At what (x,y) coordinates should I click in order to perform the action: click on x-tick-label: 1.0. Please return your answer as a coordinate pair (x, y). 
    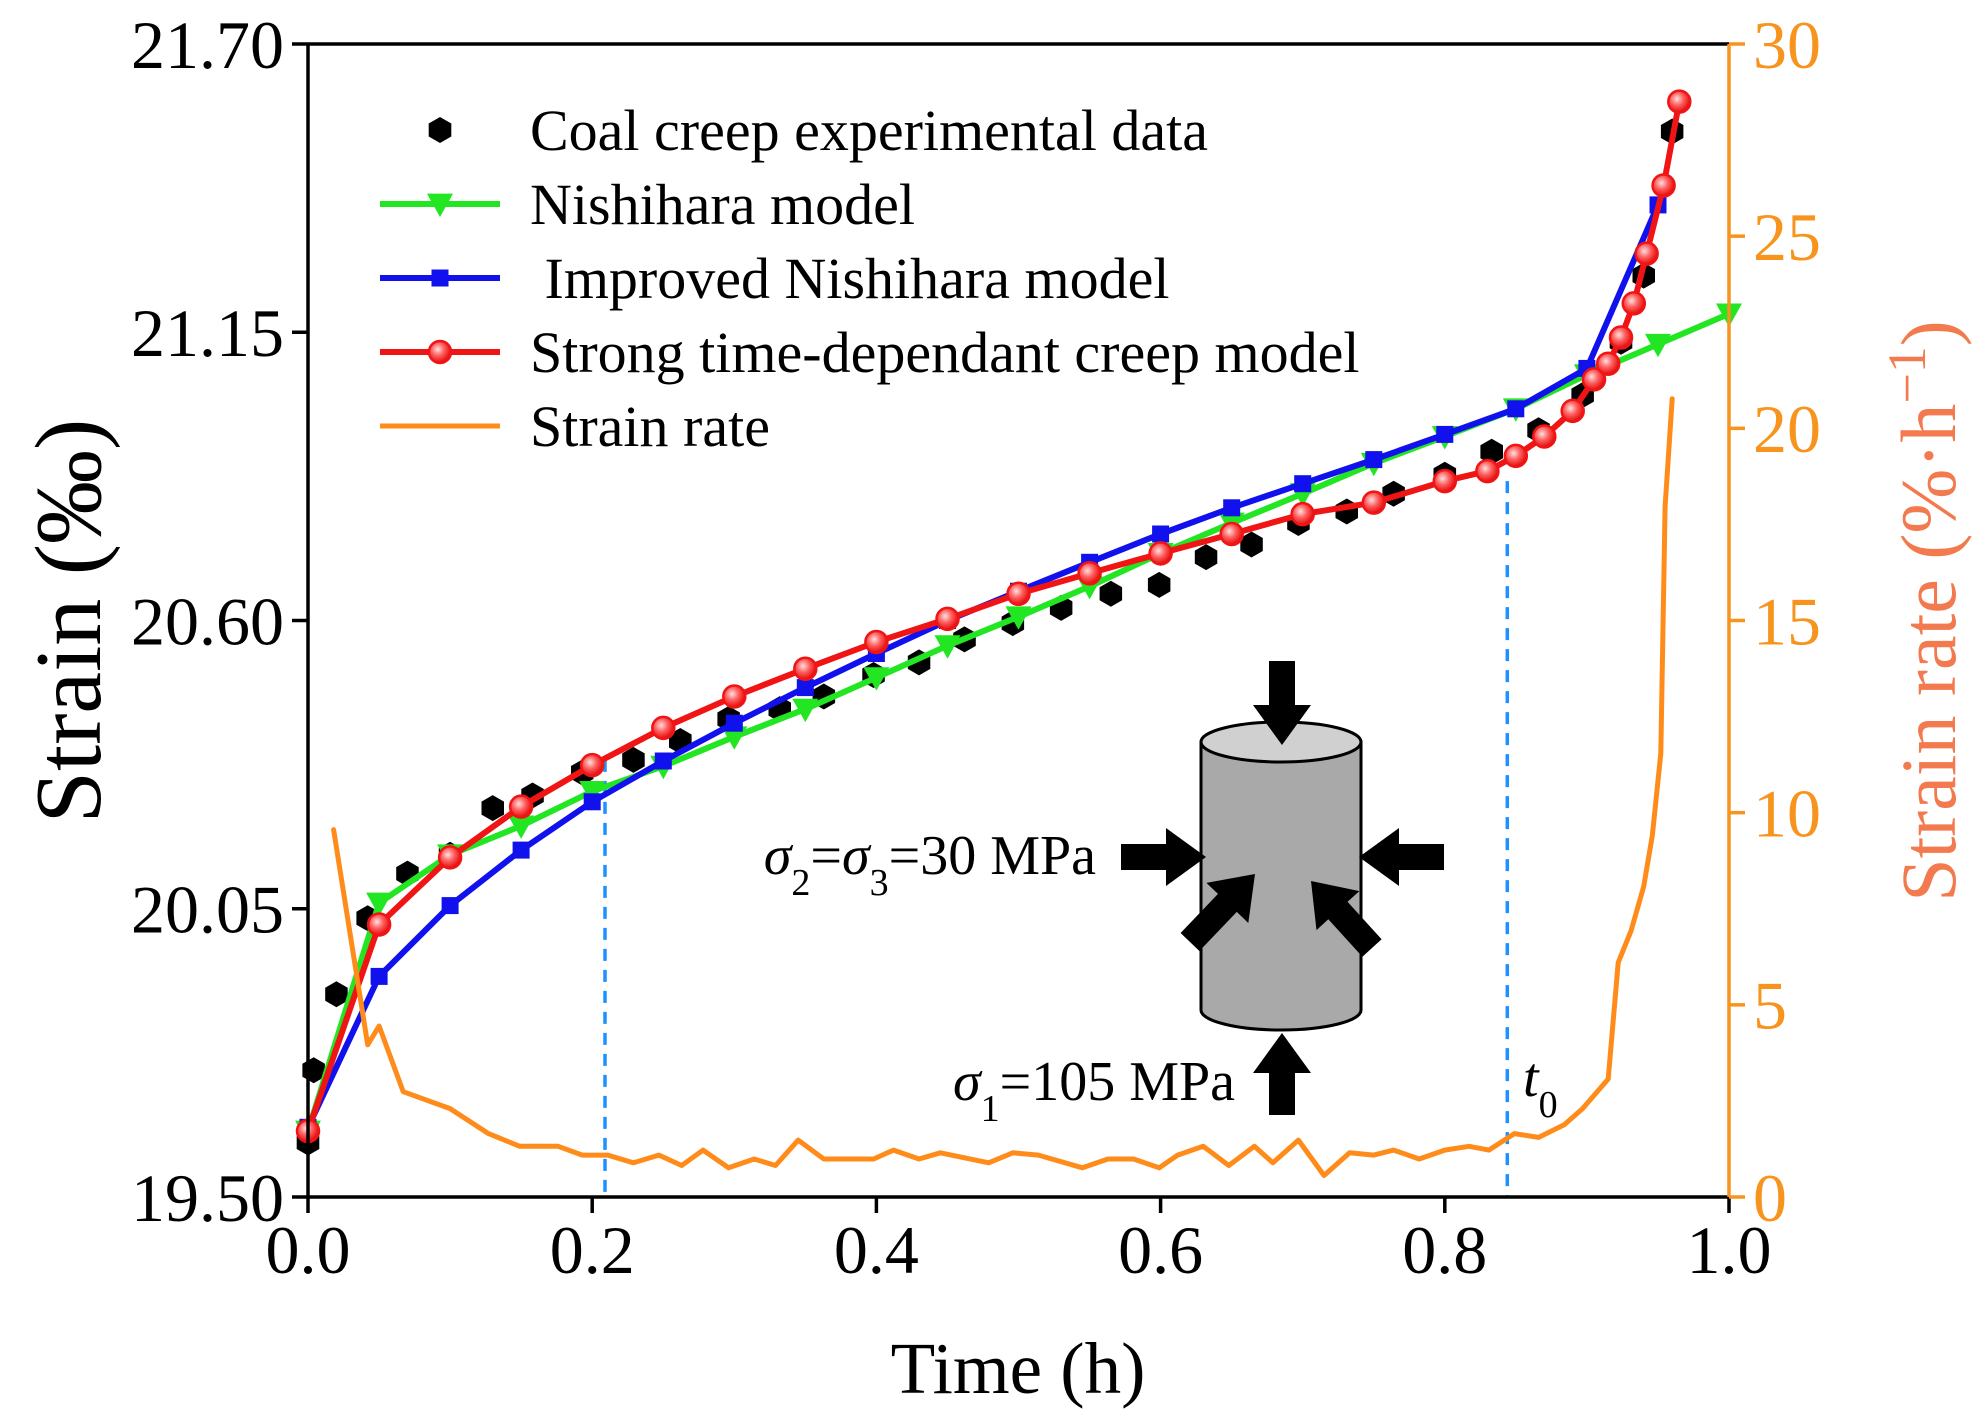
    Looking at the image, I should click on (1729, 1250).